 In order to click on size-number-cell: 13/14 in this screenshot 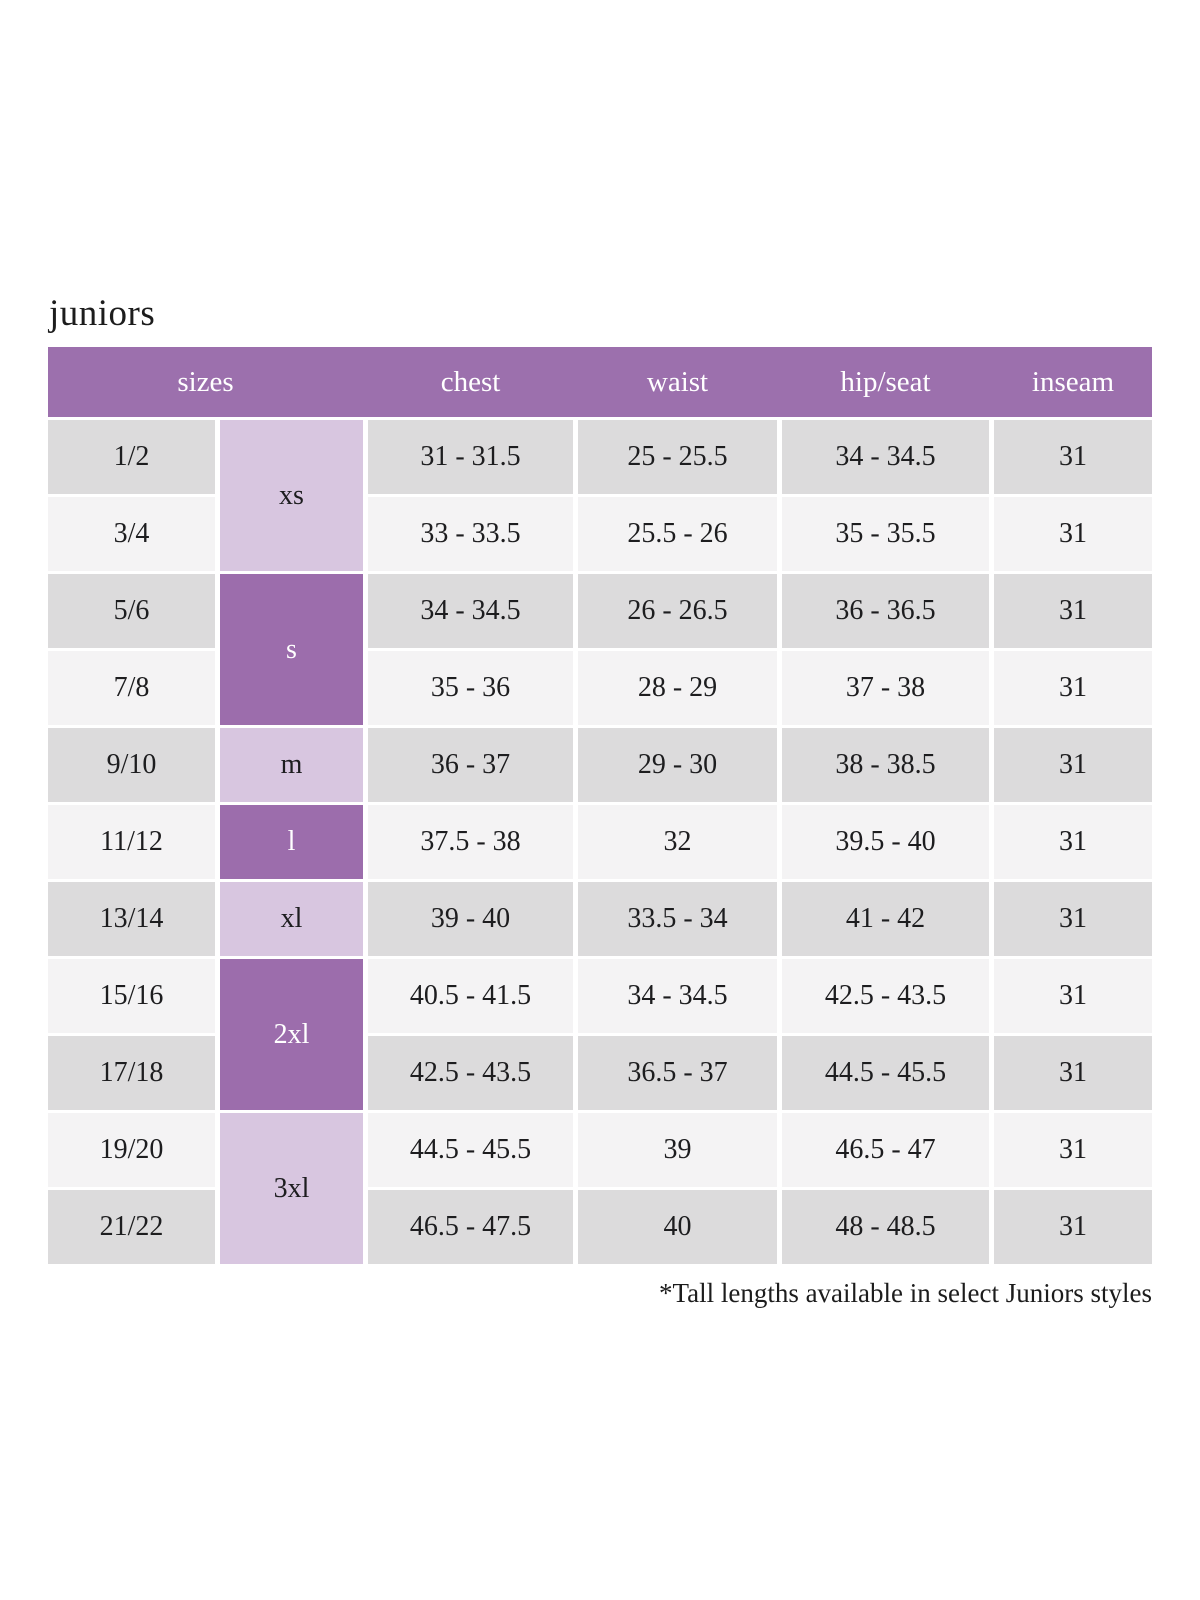, I will do `click(131, 919)`.